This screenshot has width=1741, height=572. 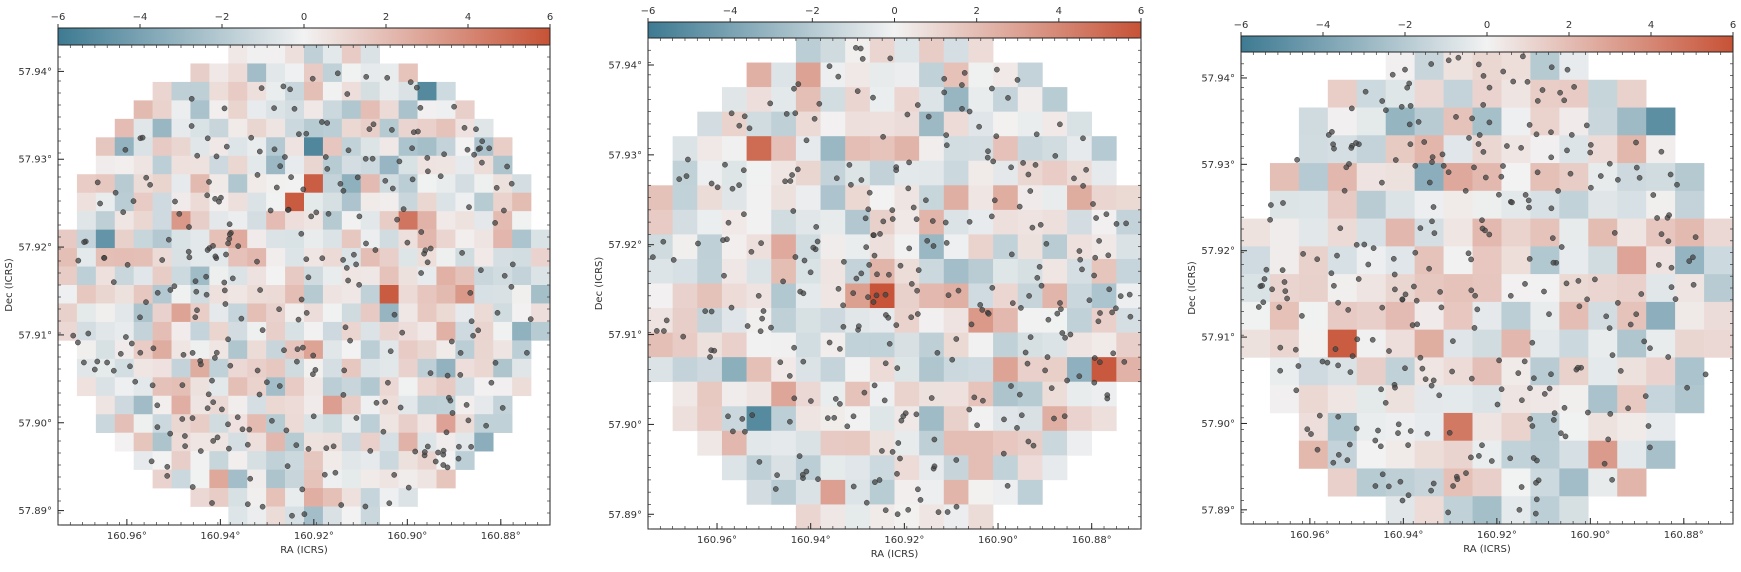 I want to click on x-tick-label: 160.90°, so click(x=1590, y=535).